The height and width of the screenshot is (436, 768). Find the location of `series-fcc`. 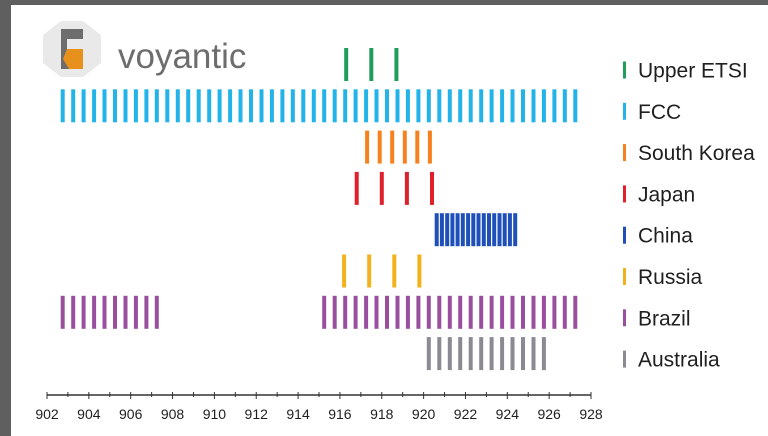

series-fcc is located at coordinates (319, 106).